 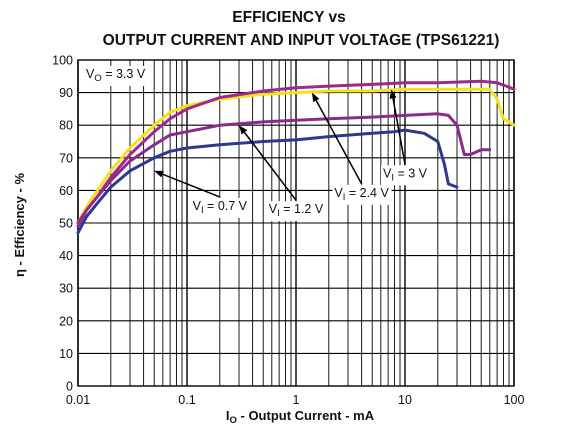 I want to click on y-tick-label: 10, so click(x=66, y=354).